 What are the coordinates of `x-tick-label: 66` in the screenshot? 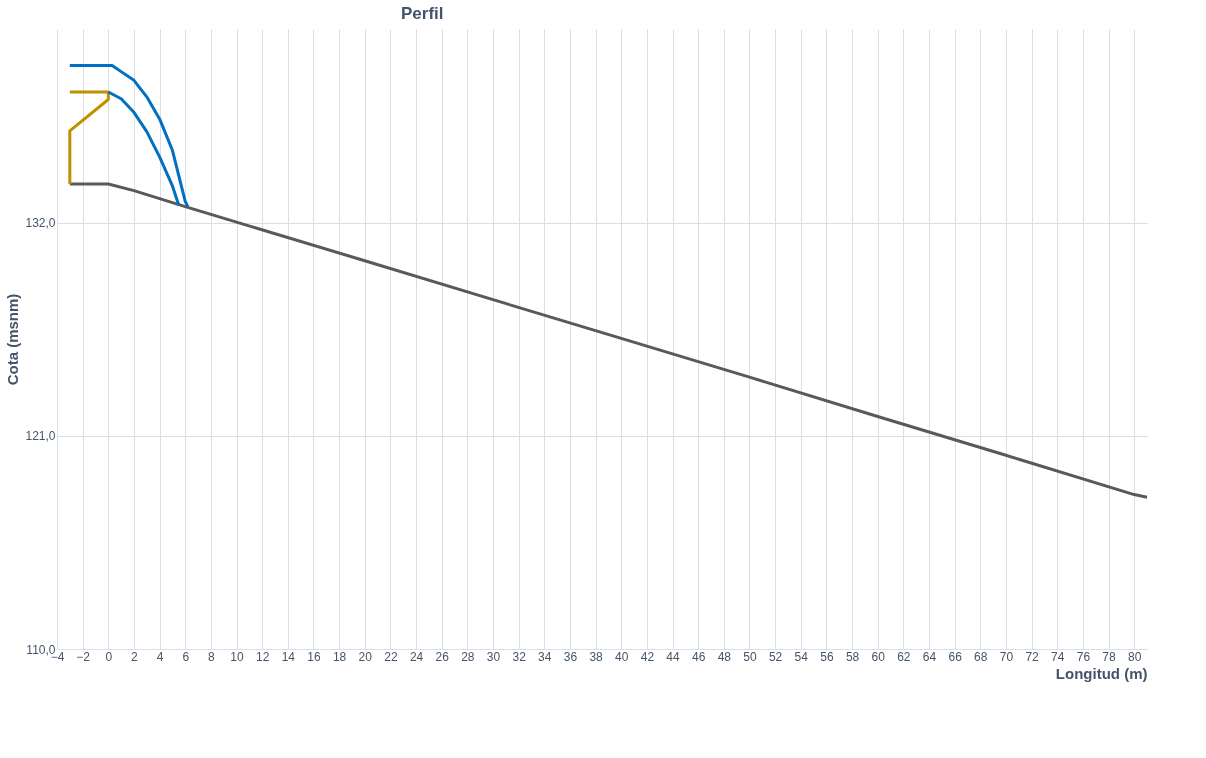 It's located at (955, 656).